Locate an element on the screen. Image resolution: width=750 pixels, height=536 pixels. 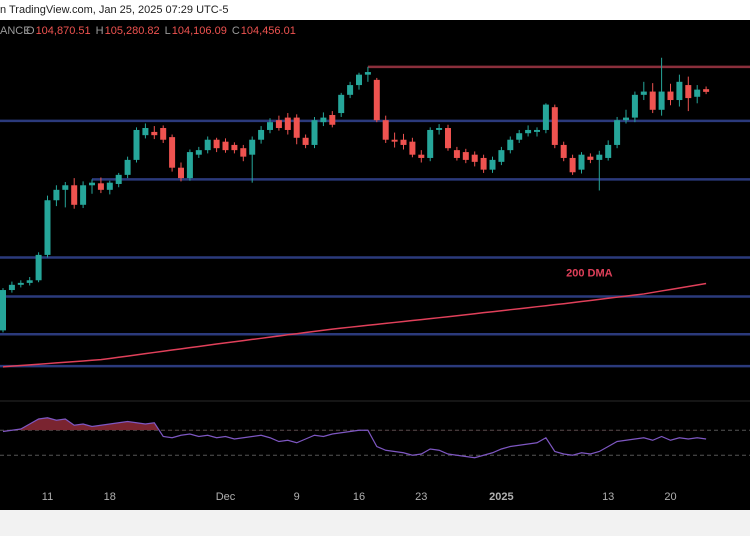
x-tick-label: 23 is located at coordinates (421, 497).